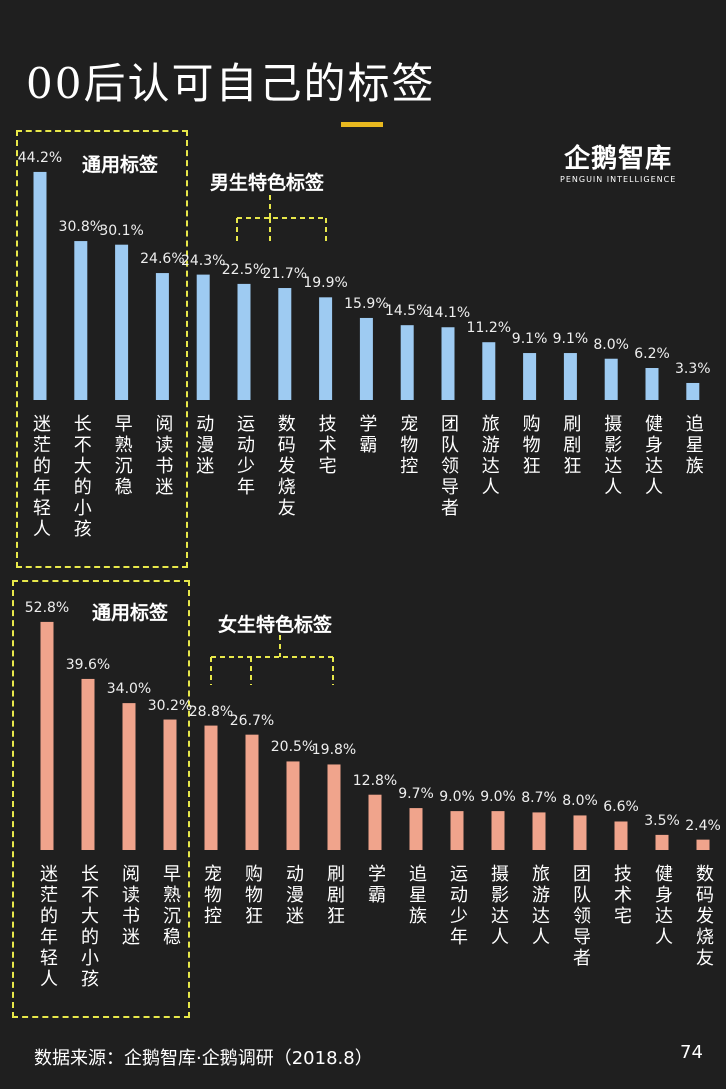 Image resolution: width=726 pixels, height=1089 pixels. I want to click on value-label: 14.5%, so click(407, 311).